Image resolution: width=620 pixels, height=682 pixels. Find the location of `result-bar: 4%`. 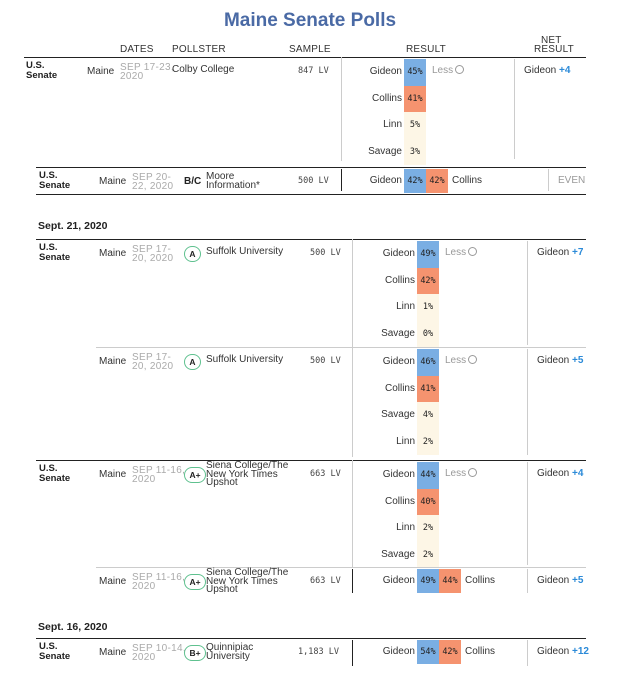

result-bar: 4% is located at coordinates (428, 415).